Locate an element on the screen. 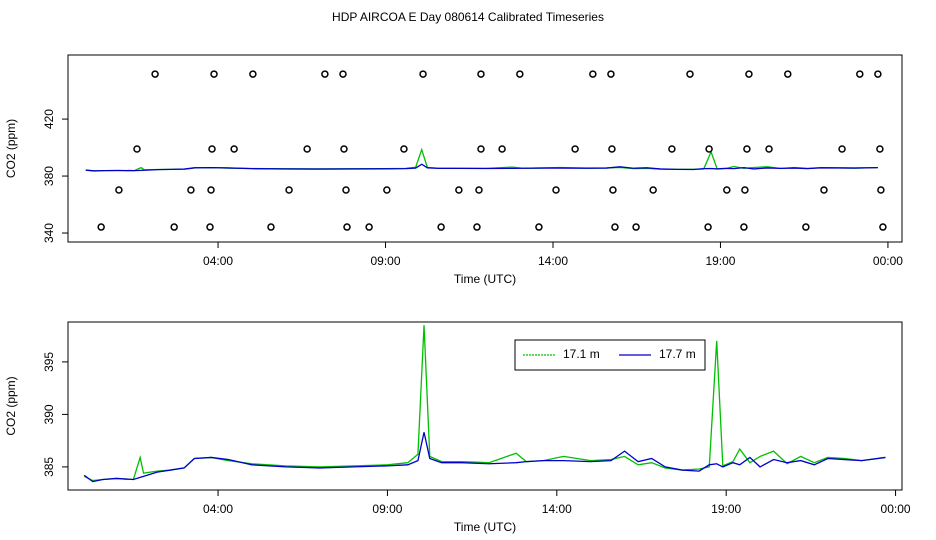  legend-label: 17.1 m is located at coordinates (581, 354).